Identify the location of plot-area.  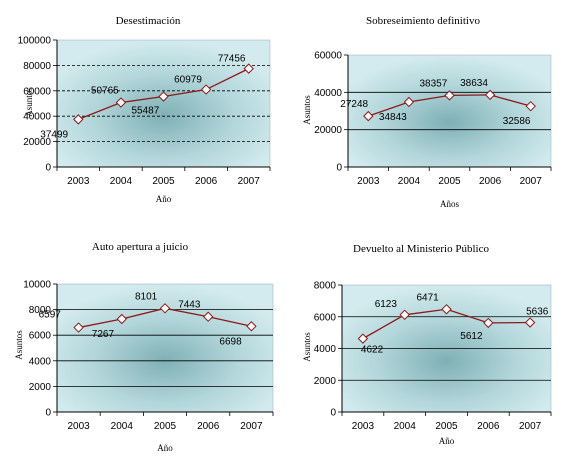
(163, 103).